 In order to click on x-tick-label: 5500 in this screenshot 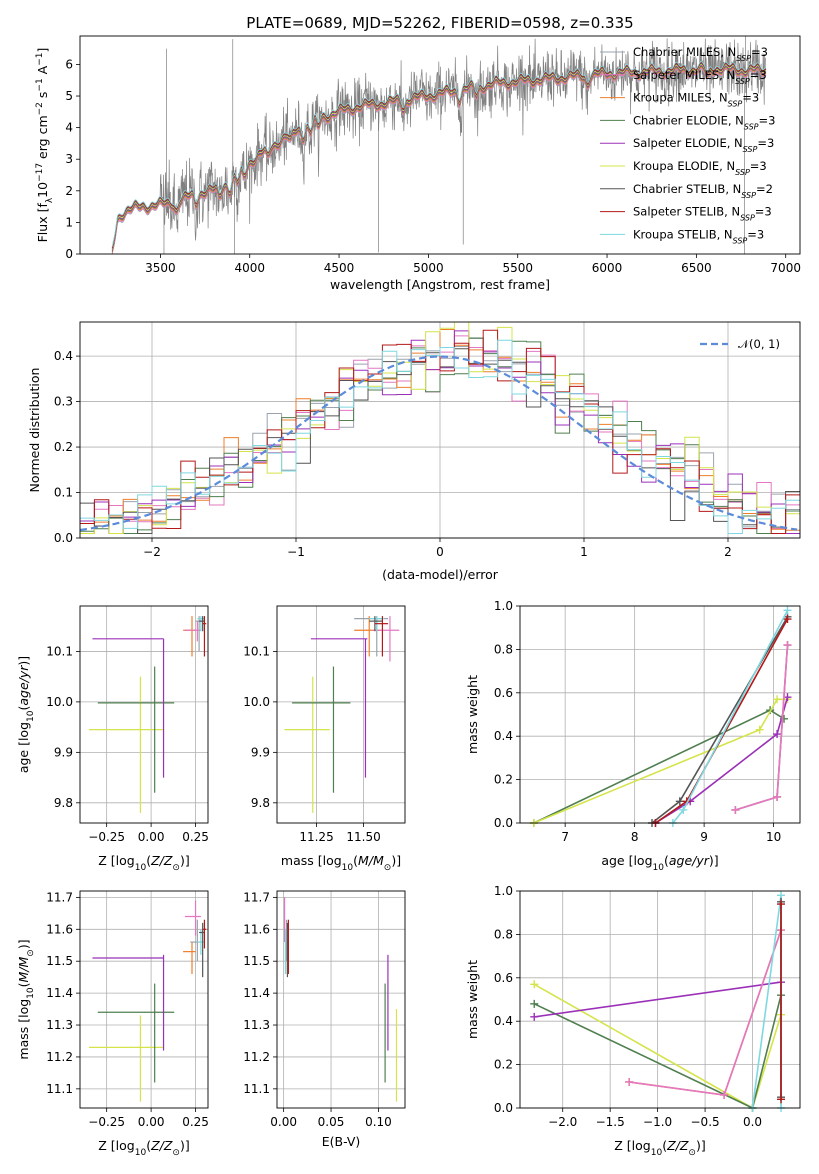, I will do `click(517, 268)`.